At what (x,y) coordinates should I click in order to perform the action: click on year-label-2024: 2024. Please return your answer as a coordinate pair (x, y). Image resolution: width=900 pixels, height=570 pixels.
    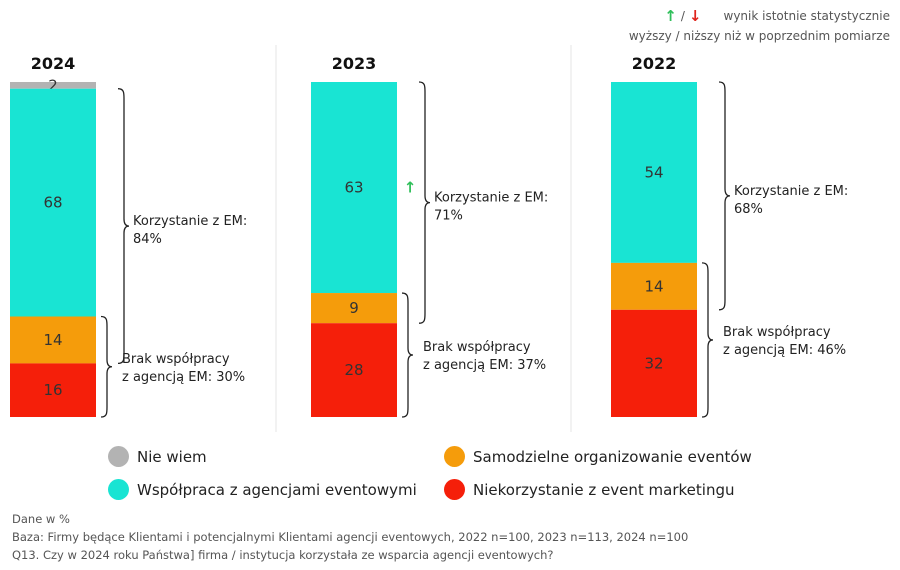
    Looking at the image, I should click on (53, 63).